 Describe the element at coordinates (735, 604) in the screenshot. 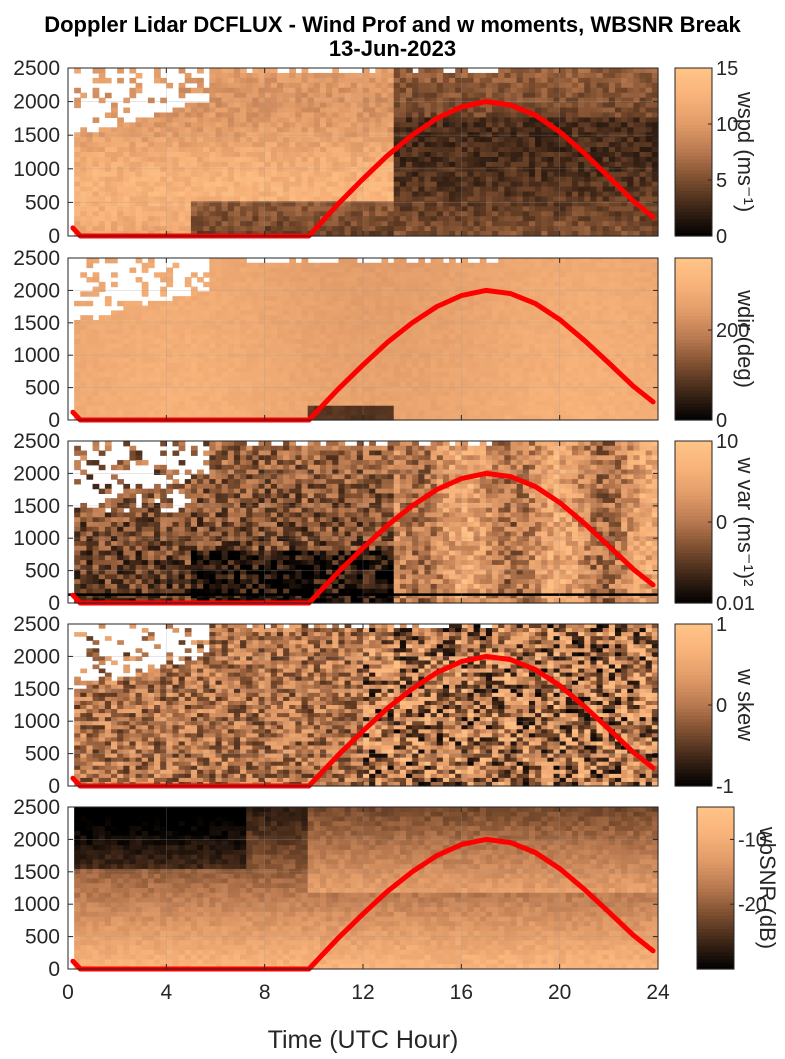

I see `colorbar-tick-label: 0.01` at that location.